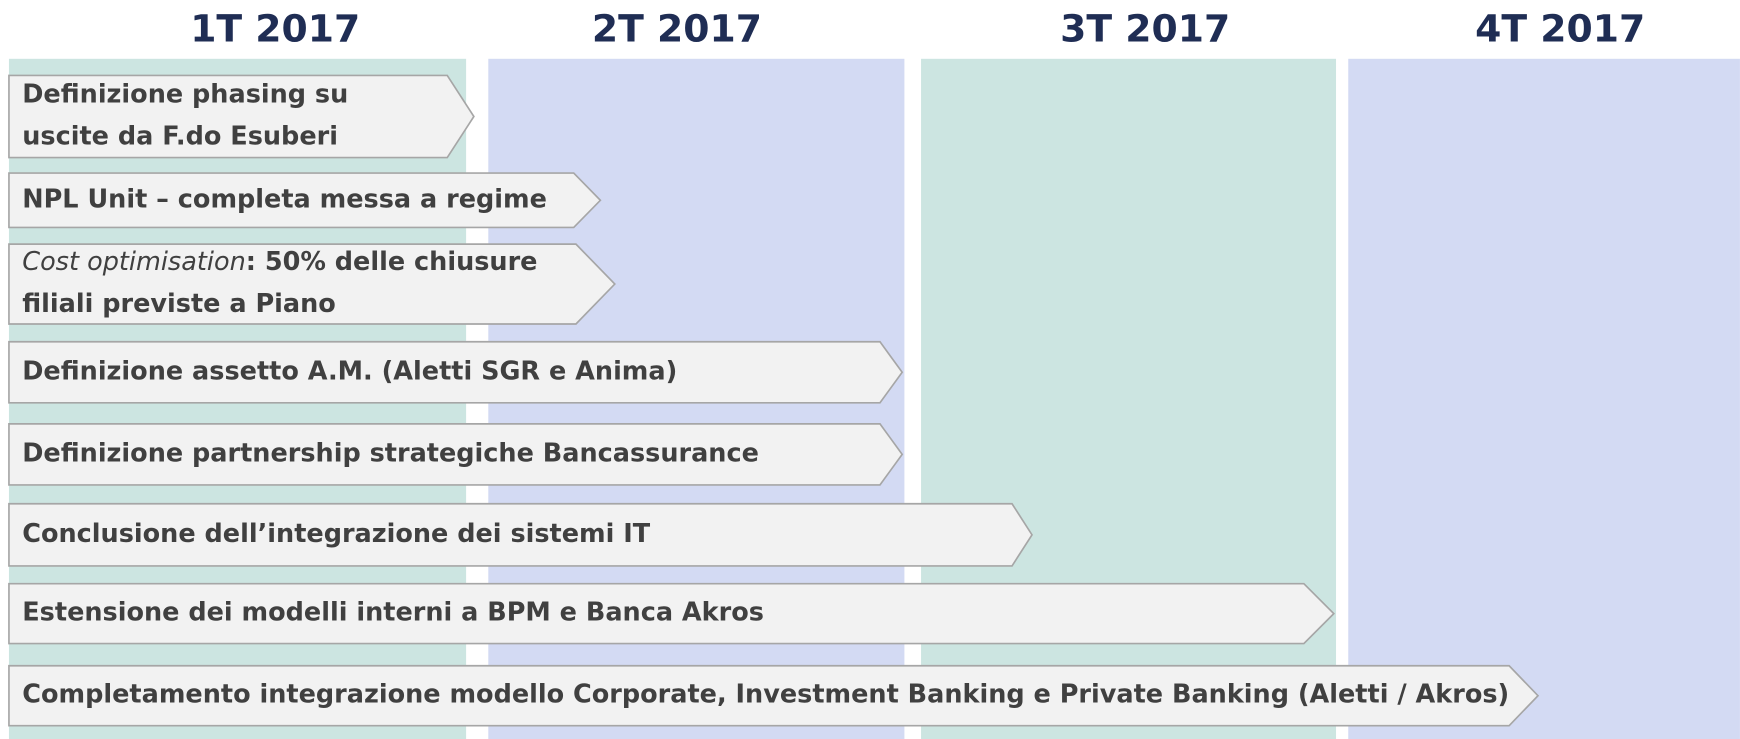 The width and height of the screenshot is (1740, 739). I want to click on task-label: uscite da F.do Esuberi, so click(180, 137).